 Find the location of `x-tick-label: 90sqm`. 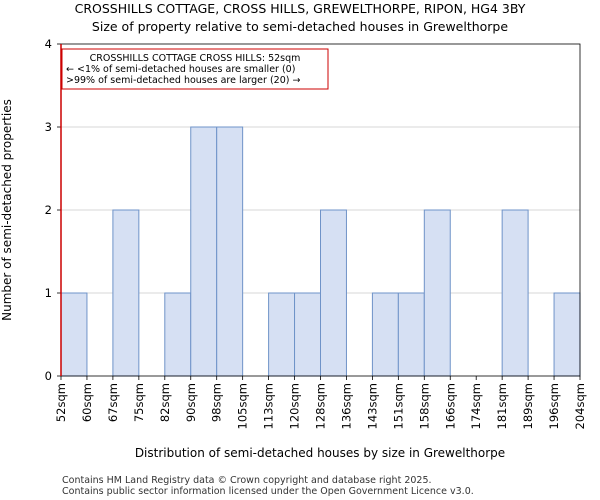

x-tick-label: 90sqm is located at coordinates (191, 402).